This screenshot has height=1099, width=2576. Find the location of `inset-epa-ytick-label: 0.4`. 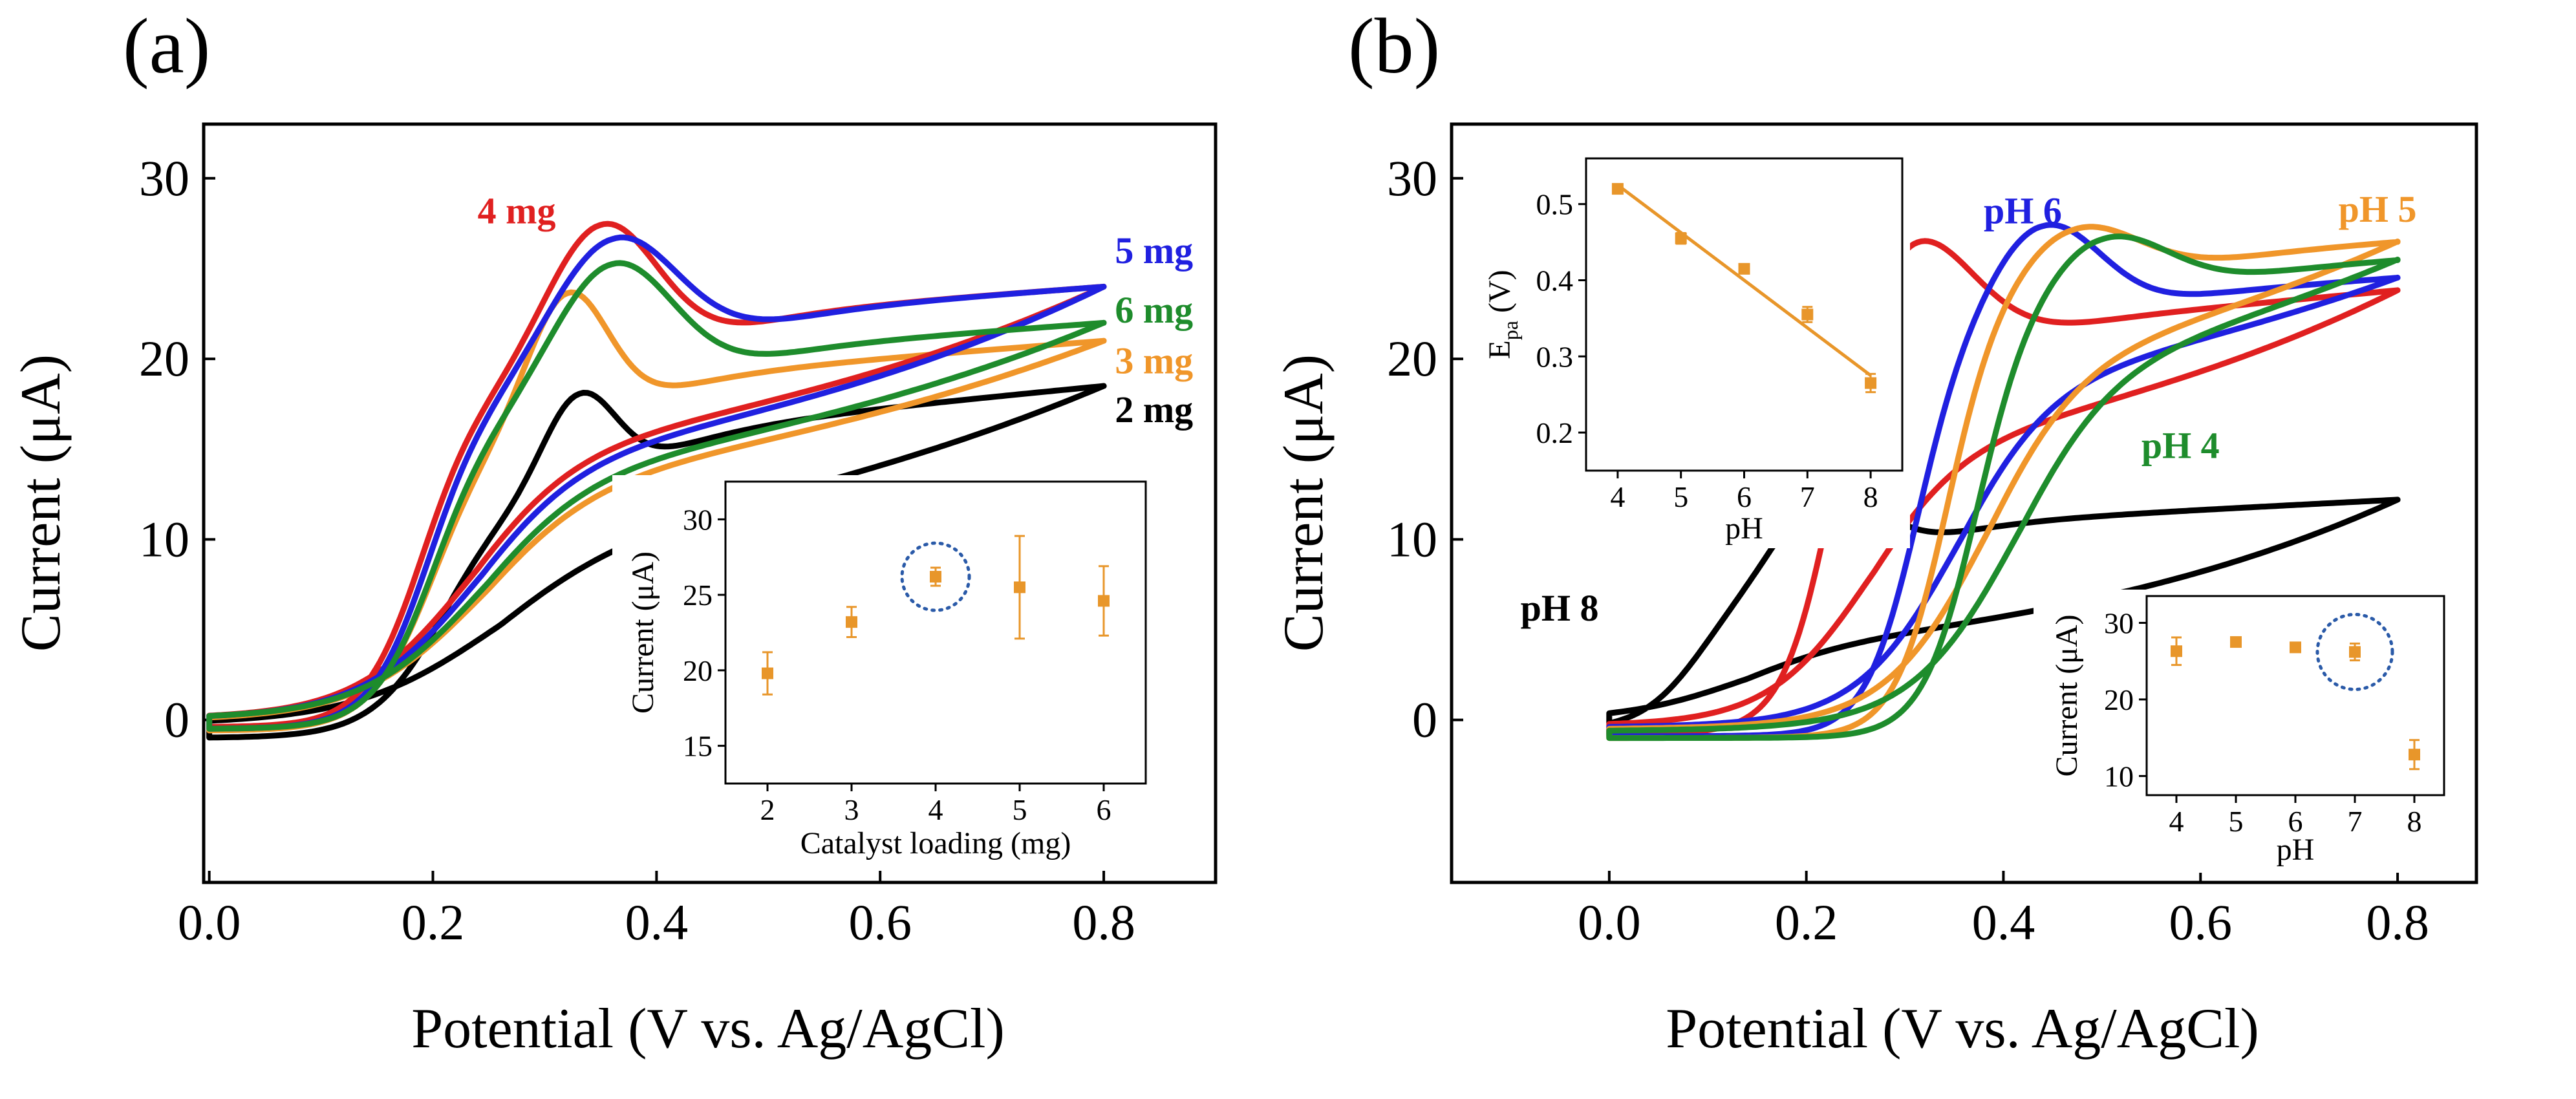

inset-epa-ytick-label: 0.4 is located at coordinates (1555, 280).